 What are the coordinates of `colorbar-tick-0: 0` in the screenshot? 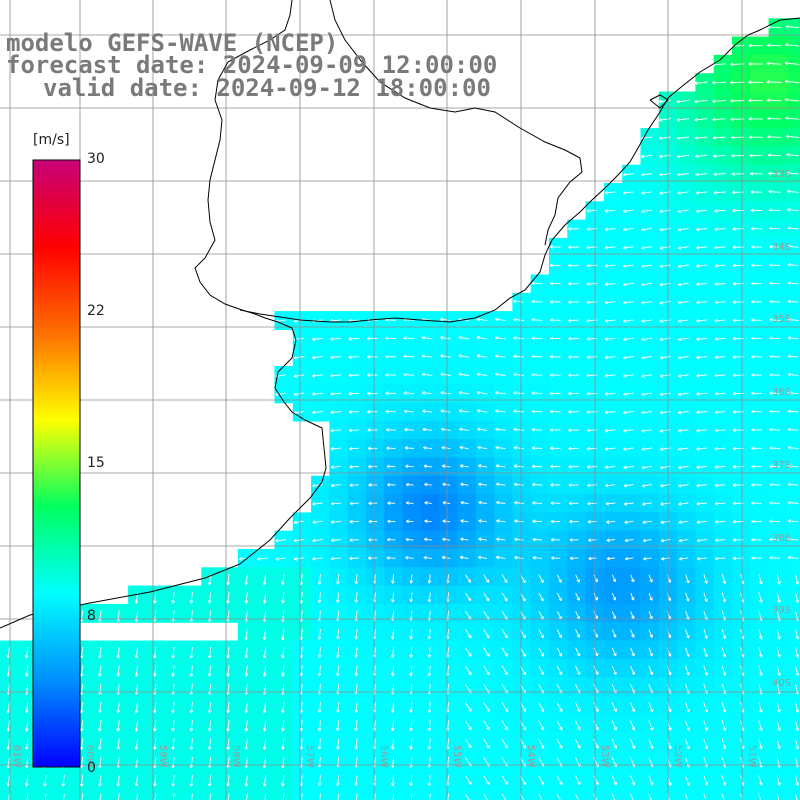 It's located at (91, 768).